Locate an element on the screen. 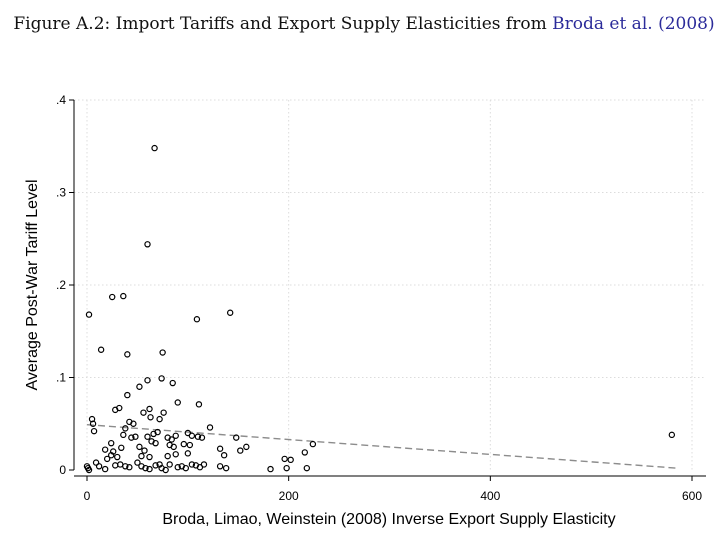 The image size is (728, 541). y-axis-title: Average Post-War Tariff Level is located at coordinates (32, 284).